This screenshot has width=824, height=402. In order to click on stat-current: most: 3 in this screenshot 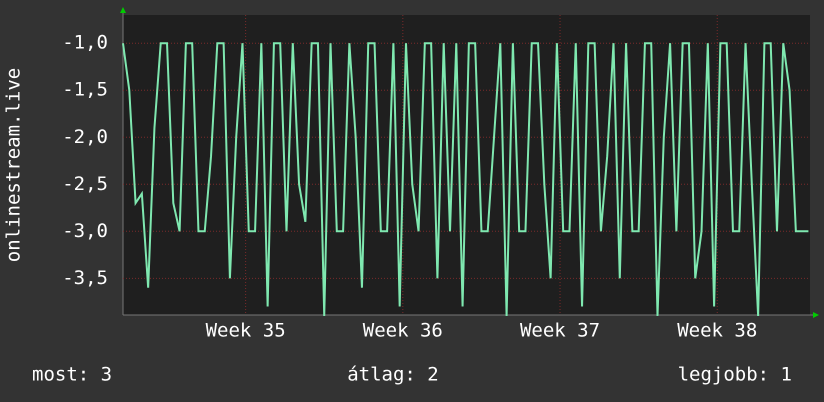, I will do `click(72, 375)`.